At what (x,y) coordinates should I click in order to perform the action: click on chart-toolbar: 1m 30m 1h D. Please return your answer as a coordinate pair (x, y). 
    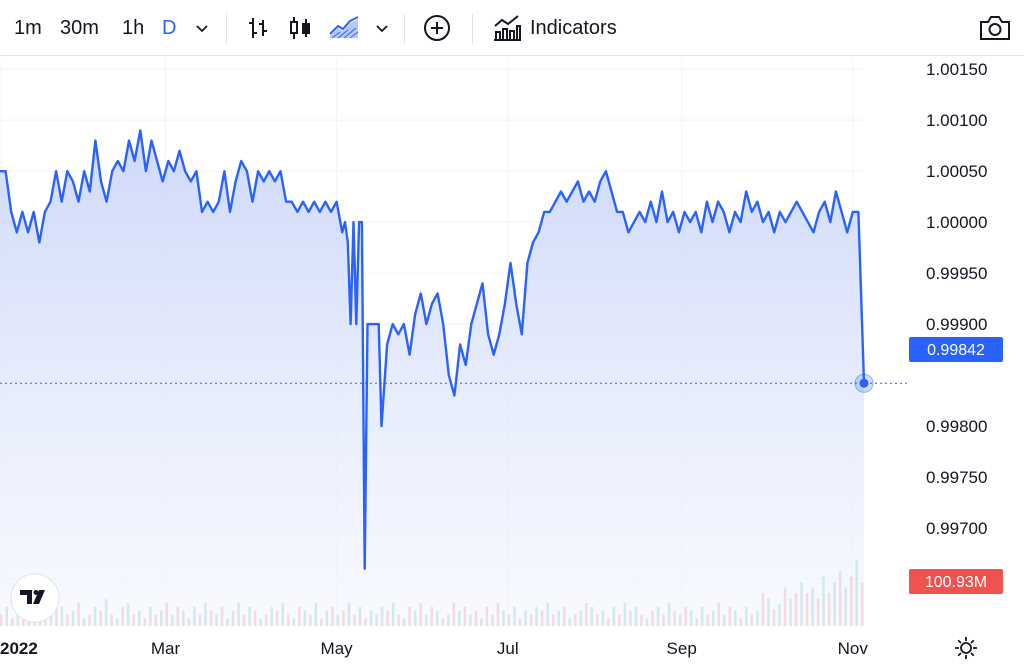
    Looking at the image, I should click on (512, 28).